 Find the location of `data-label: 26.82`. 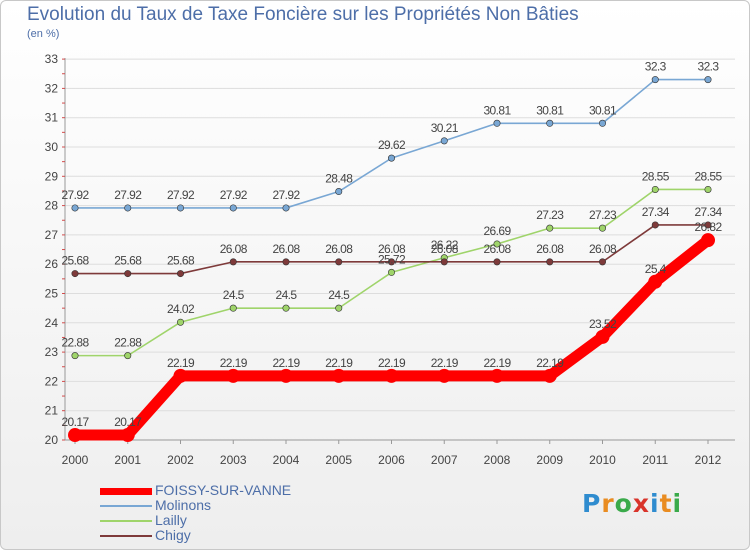

data-label: 26.82 is located at coordinates (708, 227).